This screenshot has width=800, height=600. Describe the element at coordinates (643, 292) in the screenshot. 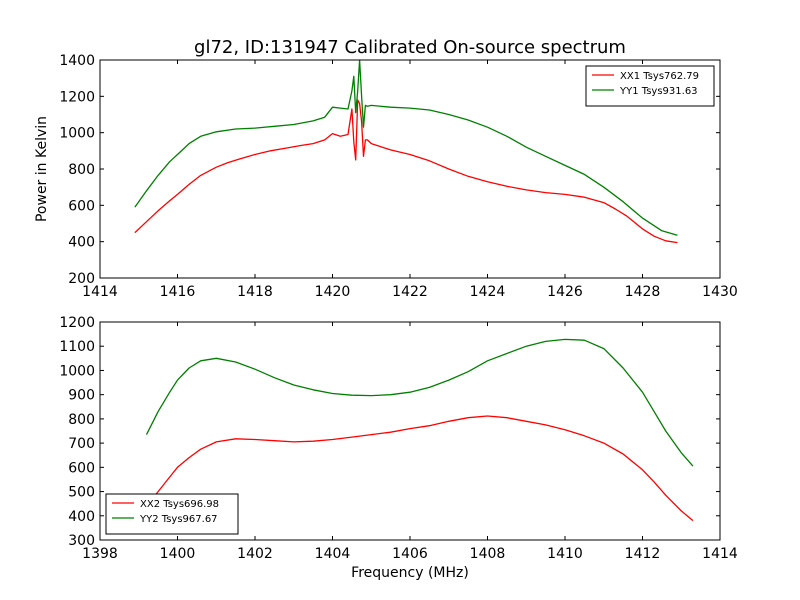

I see `x-tick-label: 1428` at that location.